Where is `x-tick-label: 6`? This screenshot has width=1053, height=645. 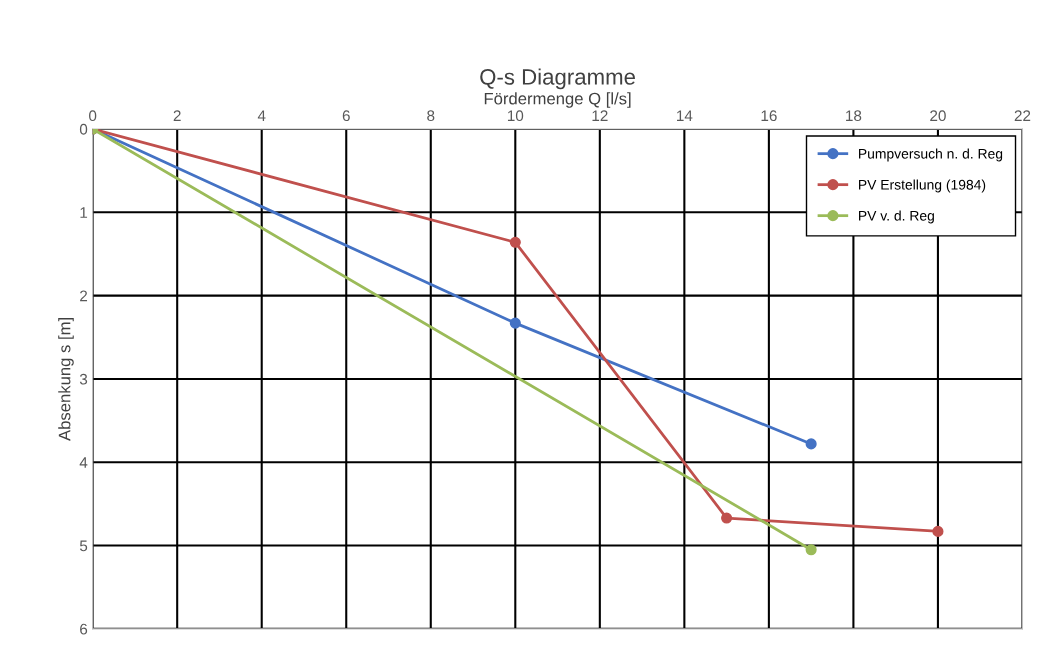
x-tick-label: 6 is located at coordinates (346, 116).